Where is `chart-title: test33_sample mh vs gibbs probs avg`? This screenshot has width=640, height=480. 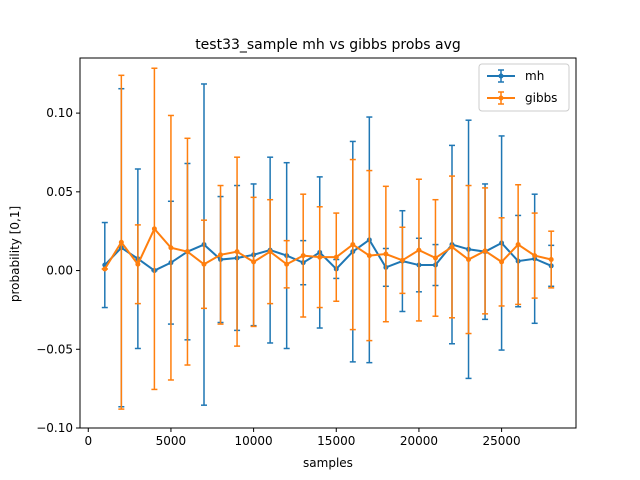
chart-title: test33_sample mh vs gibbs probs avg is located at coordinates (328, 45).